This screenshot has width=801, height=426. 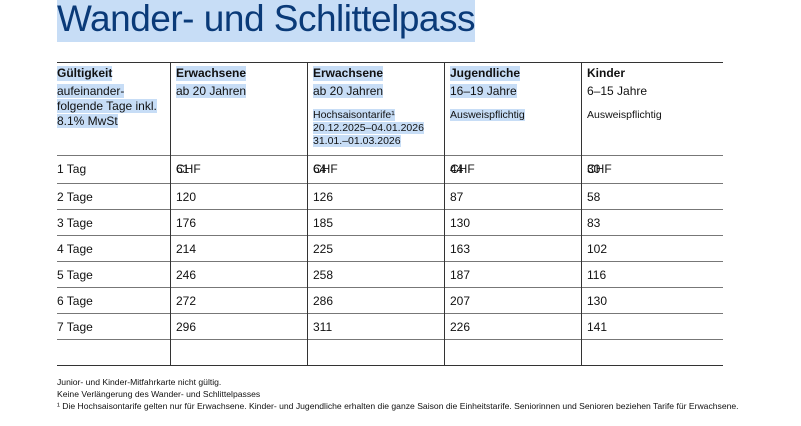 What do you see at coordinates (186, 275) in the screenshot?
I see `price: 246` at bounding box center [186, 275].